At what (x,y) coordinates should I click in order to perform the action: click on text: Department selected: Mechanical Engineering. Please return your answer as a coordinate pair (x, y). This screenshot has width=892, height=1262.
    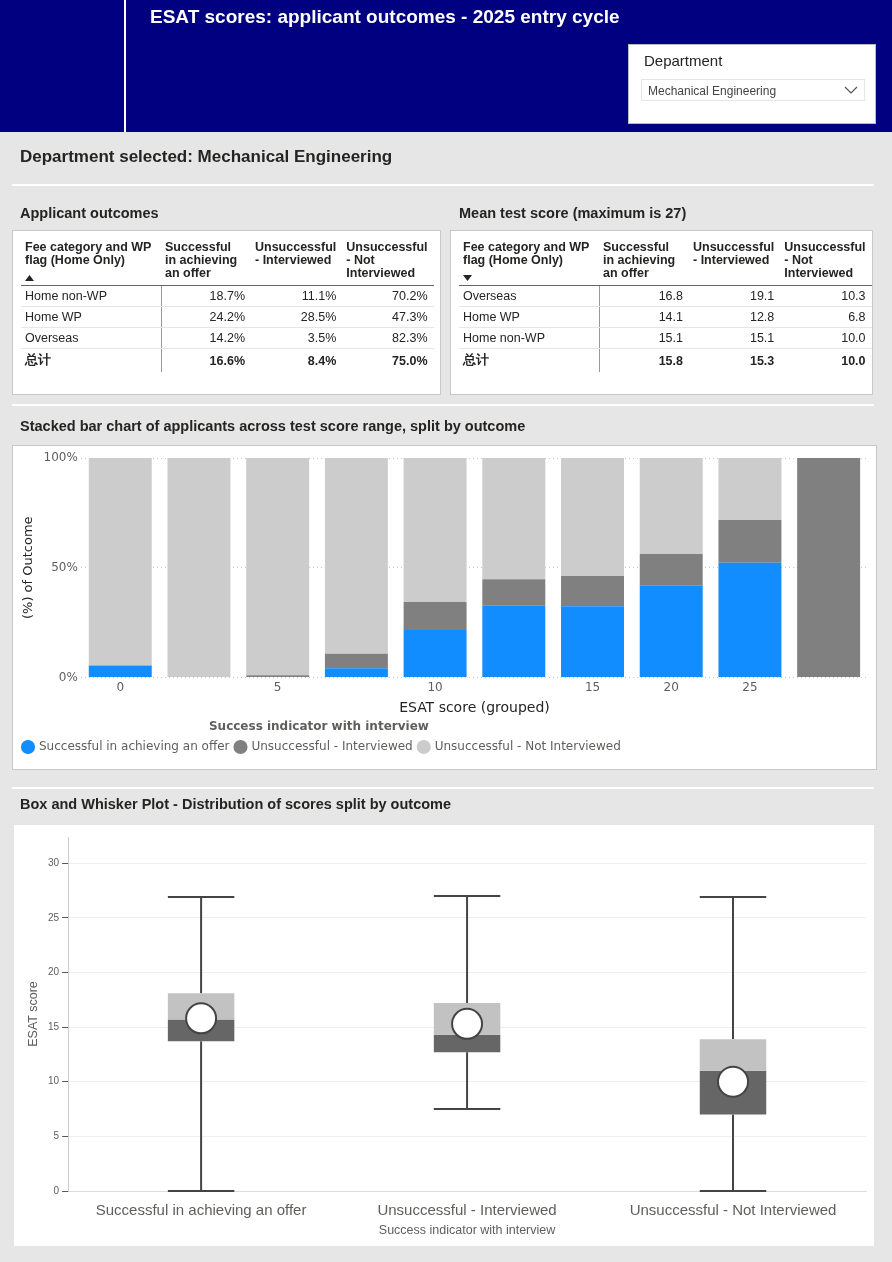
    Looking at the image, I should click on (206, 157).